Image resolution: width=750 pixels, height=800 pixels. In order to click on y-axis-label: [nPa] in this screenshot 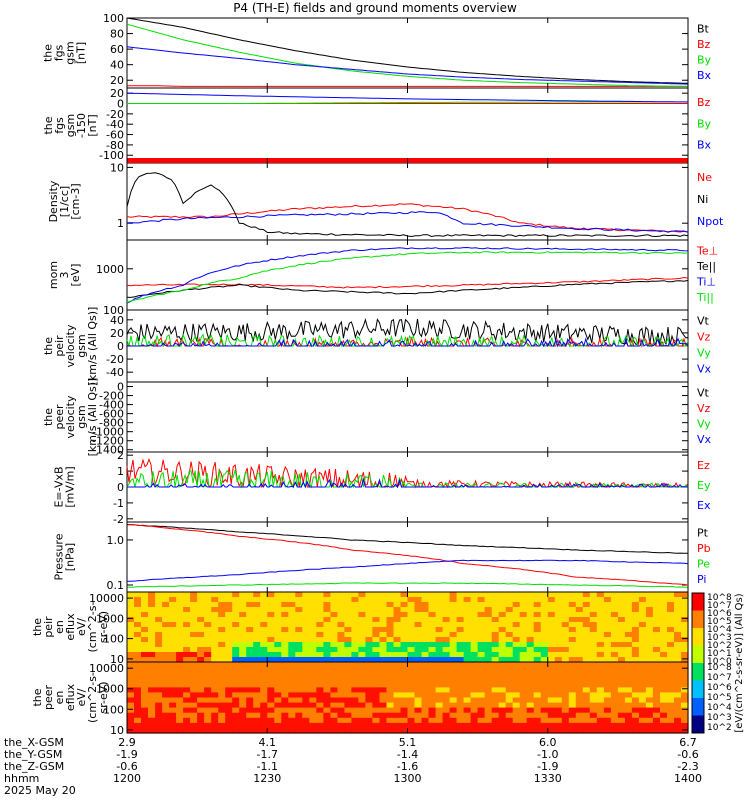, I will do `click(70, 557)`.